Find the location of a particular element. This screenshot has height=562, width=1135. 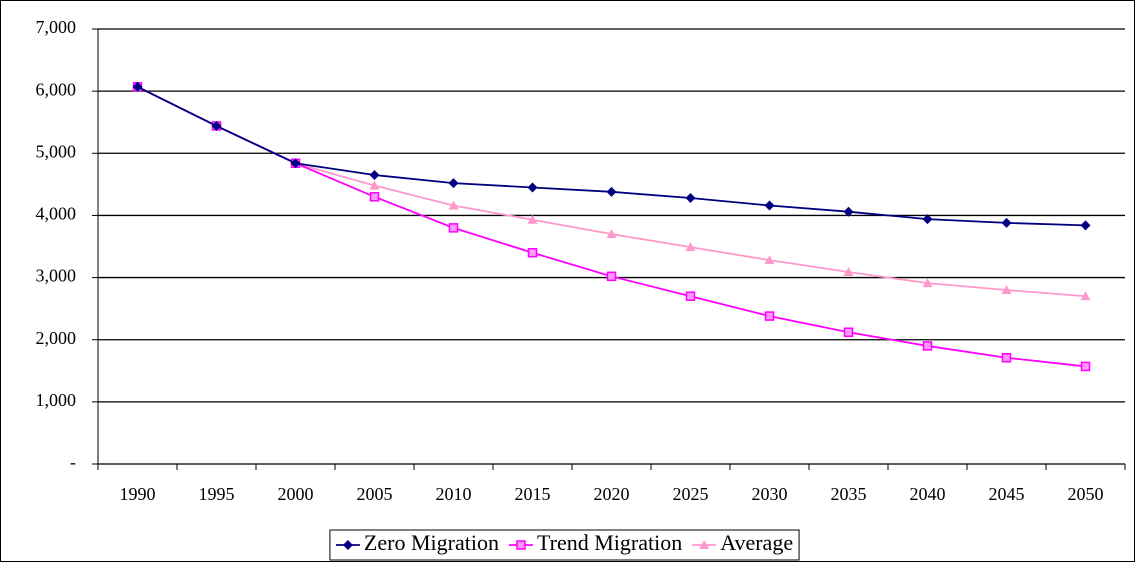

legend: Zero Migration Trend Migration Average is located at coordinates (564, 545).